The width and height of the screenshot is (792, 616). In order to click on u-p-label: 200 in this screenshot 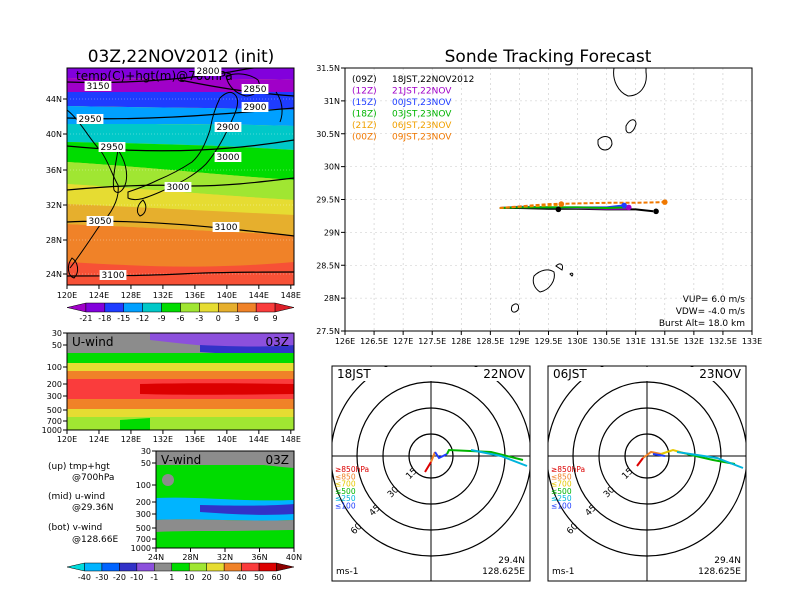, I will do `click(54, 384)`.